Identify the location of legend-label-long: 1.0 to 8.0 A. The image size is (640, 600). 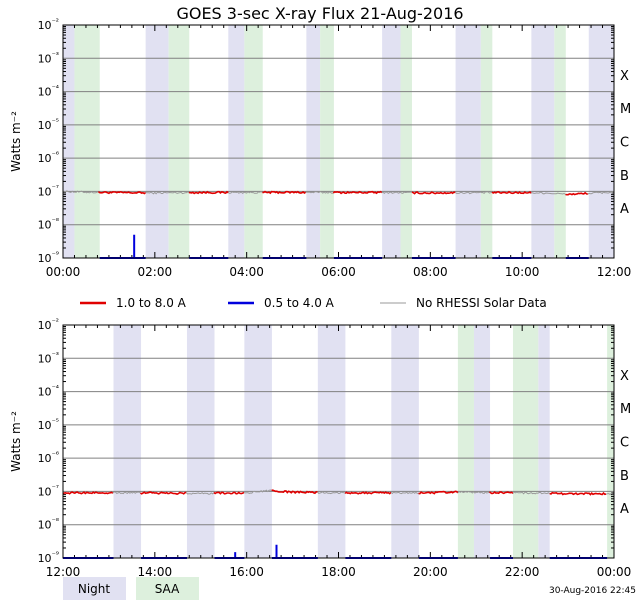
(151, 303).